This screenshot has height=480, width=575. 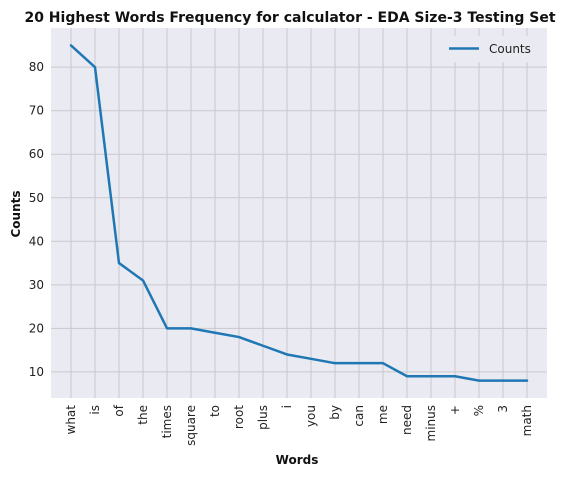 I want to click on x-tick-label: i, so click(x=287, y=406).